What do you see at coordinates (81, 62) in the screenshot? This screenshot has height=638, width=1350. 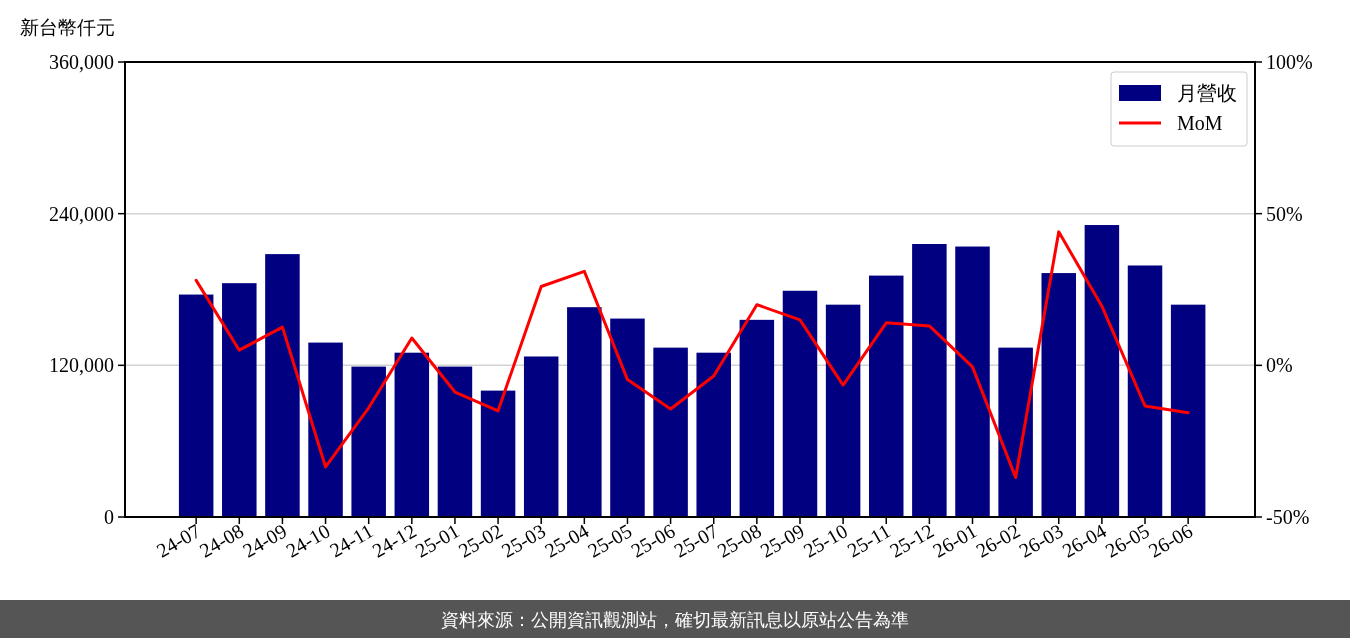 I see `y-tick-label: 360,000` at bounding box center [81, 62].